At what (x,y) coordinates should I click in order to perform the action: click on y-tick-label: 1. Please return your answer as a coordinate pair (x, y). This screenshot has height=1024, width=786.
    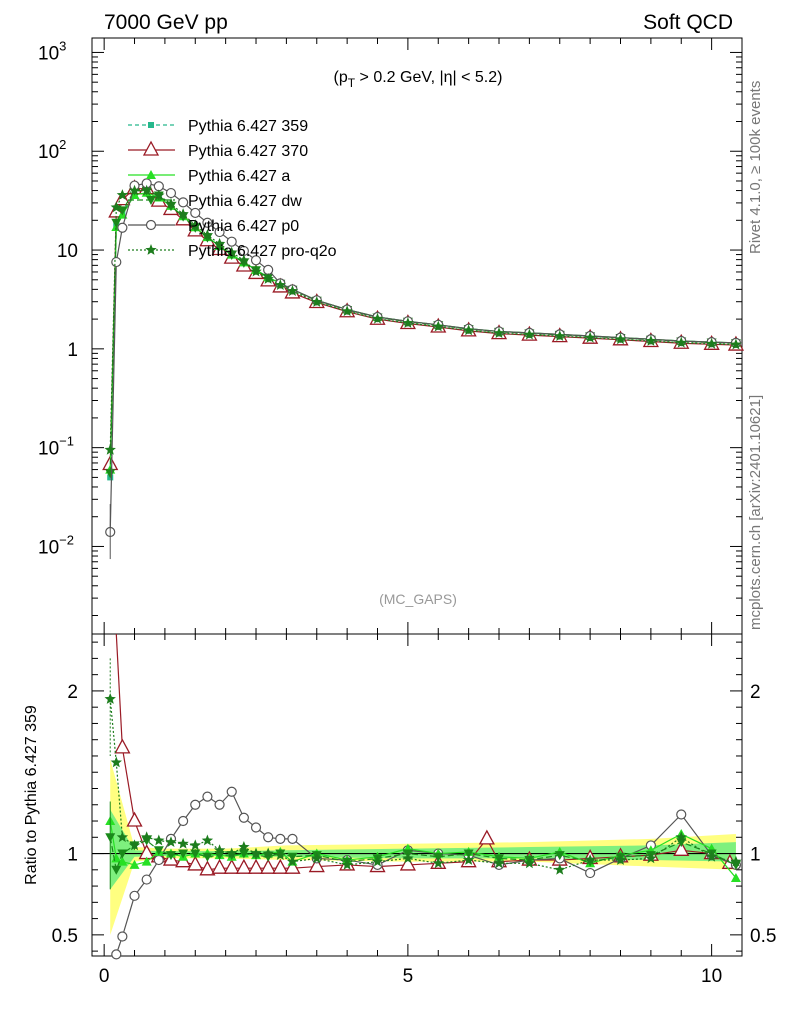
    Looking at the image, I should click on (72, 350).